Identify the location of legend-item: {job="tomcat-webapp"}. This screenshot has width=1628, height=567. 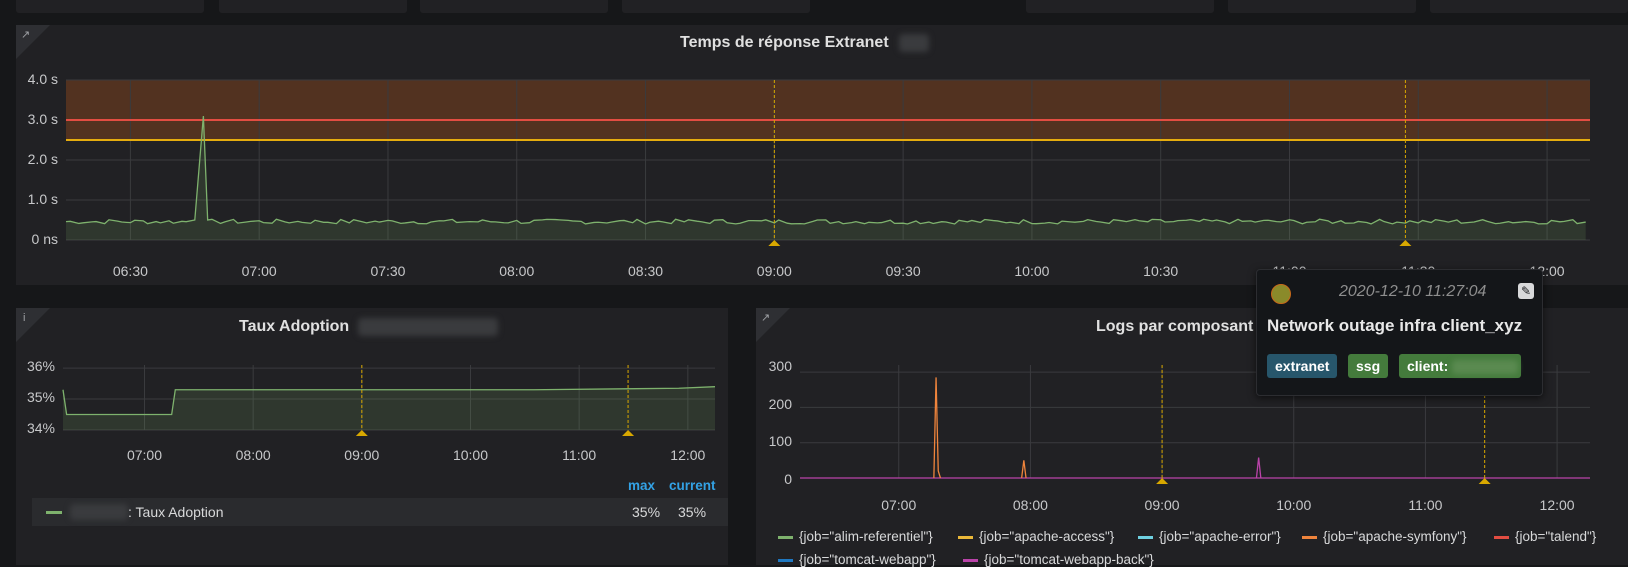
(857, 559).